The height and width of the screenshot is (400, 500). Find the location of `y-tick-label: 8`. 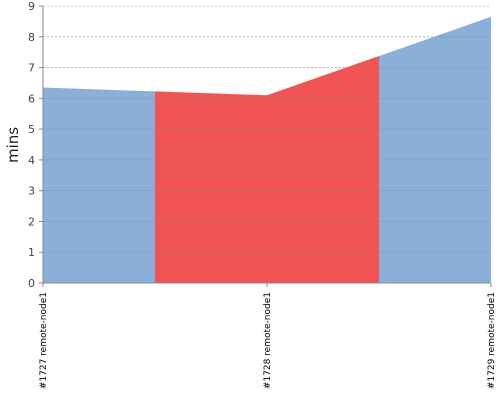

y-tick-label: 8 is located at coordinates (31, 37).